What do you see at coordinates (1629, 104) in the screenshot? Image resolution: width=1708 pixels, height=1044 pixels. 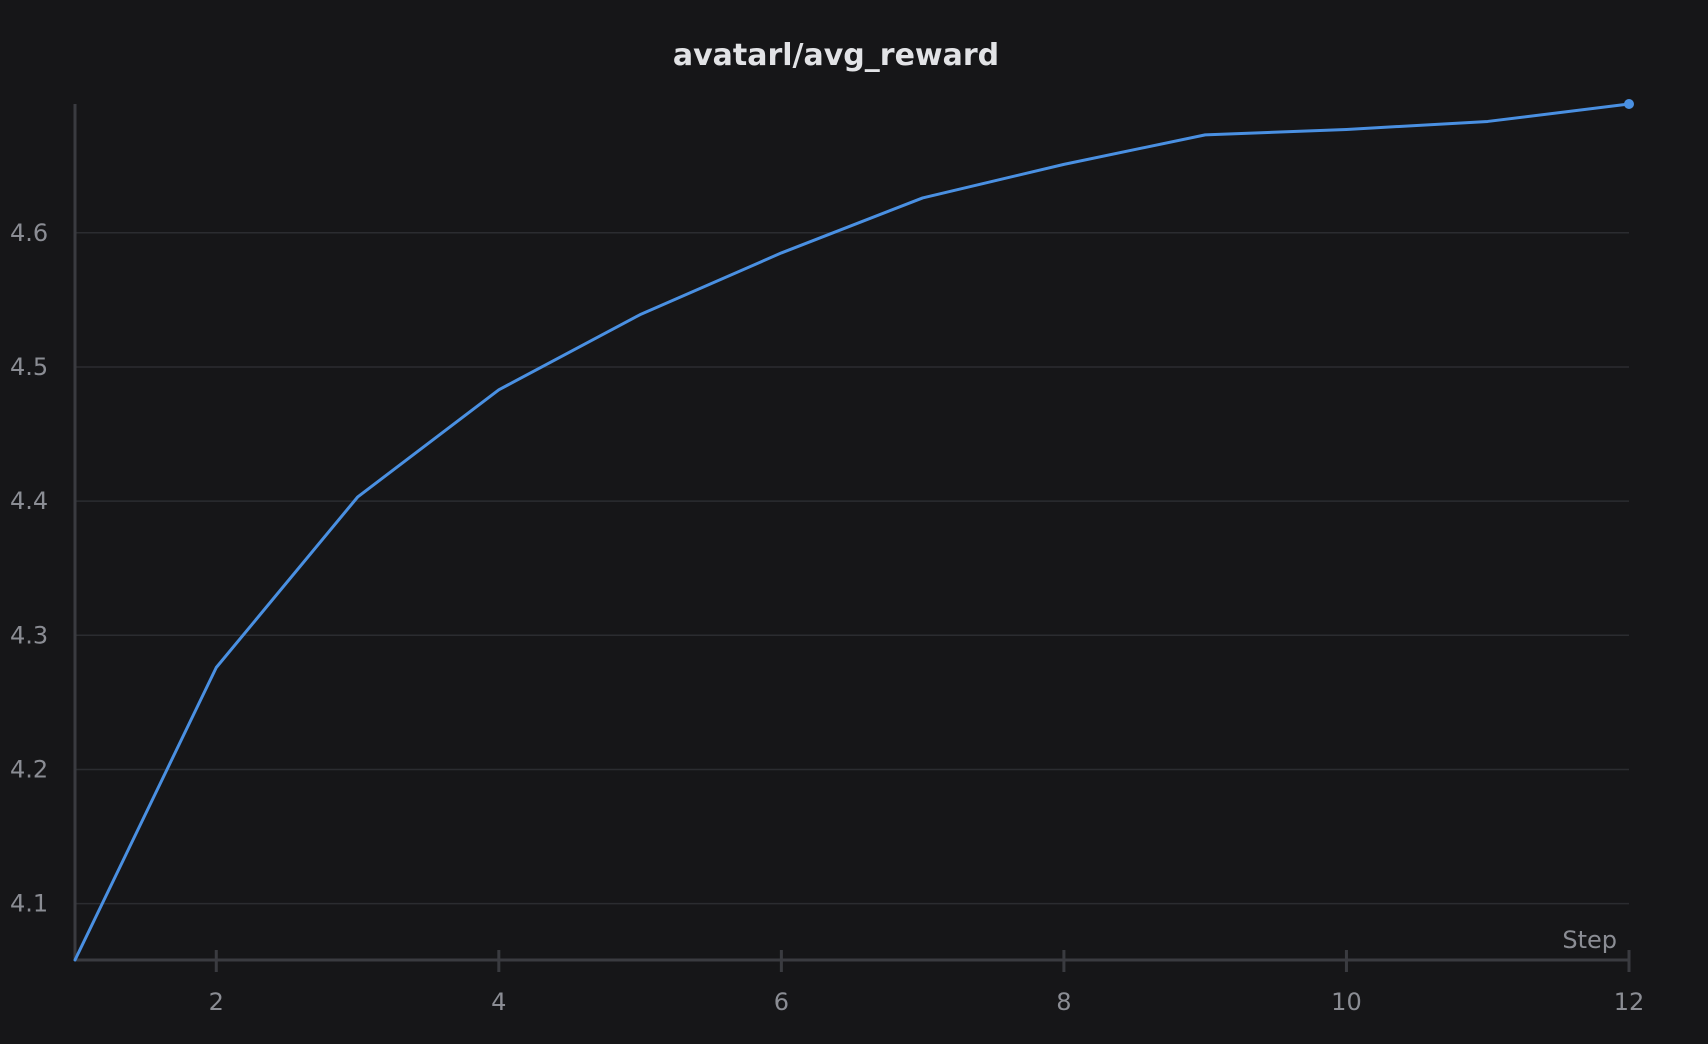 I see `series-end-point` at bounding box center [1629, 104].